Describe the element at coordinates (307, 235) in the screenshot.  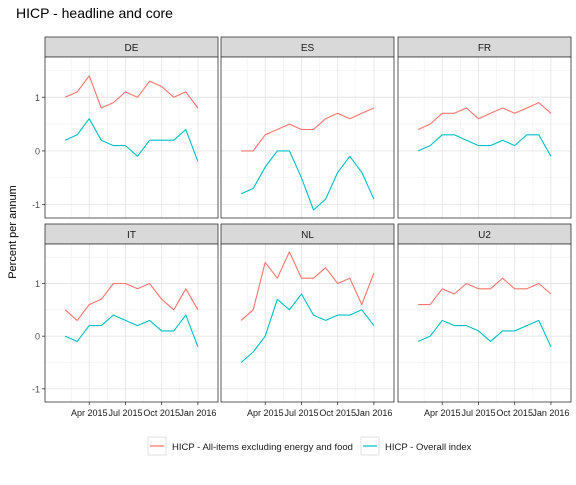
I see `panel-strip-label: NL` at that location.